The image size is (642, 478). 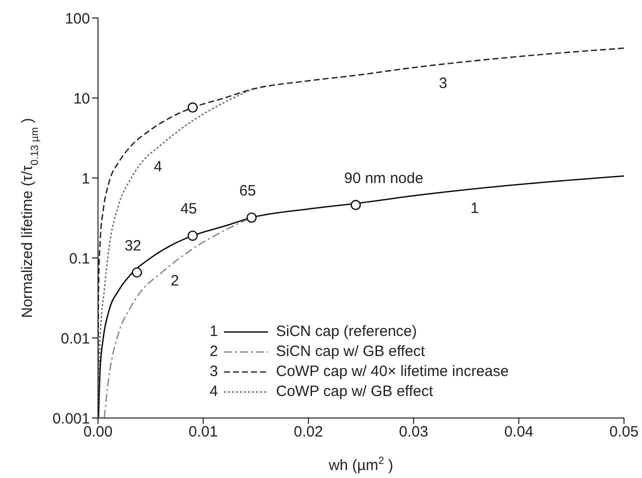 What do you see at coordinates (443, 83) in the screenshot?
I see `annotation: 3` at bounding box center [443, 83].